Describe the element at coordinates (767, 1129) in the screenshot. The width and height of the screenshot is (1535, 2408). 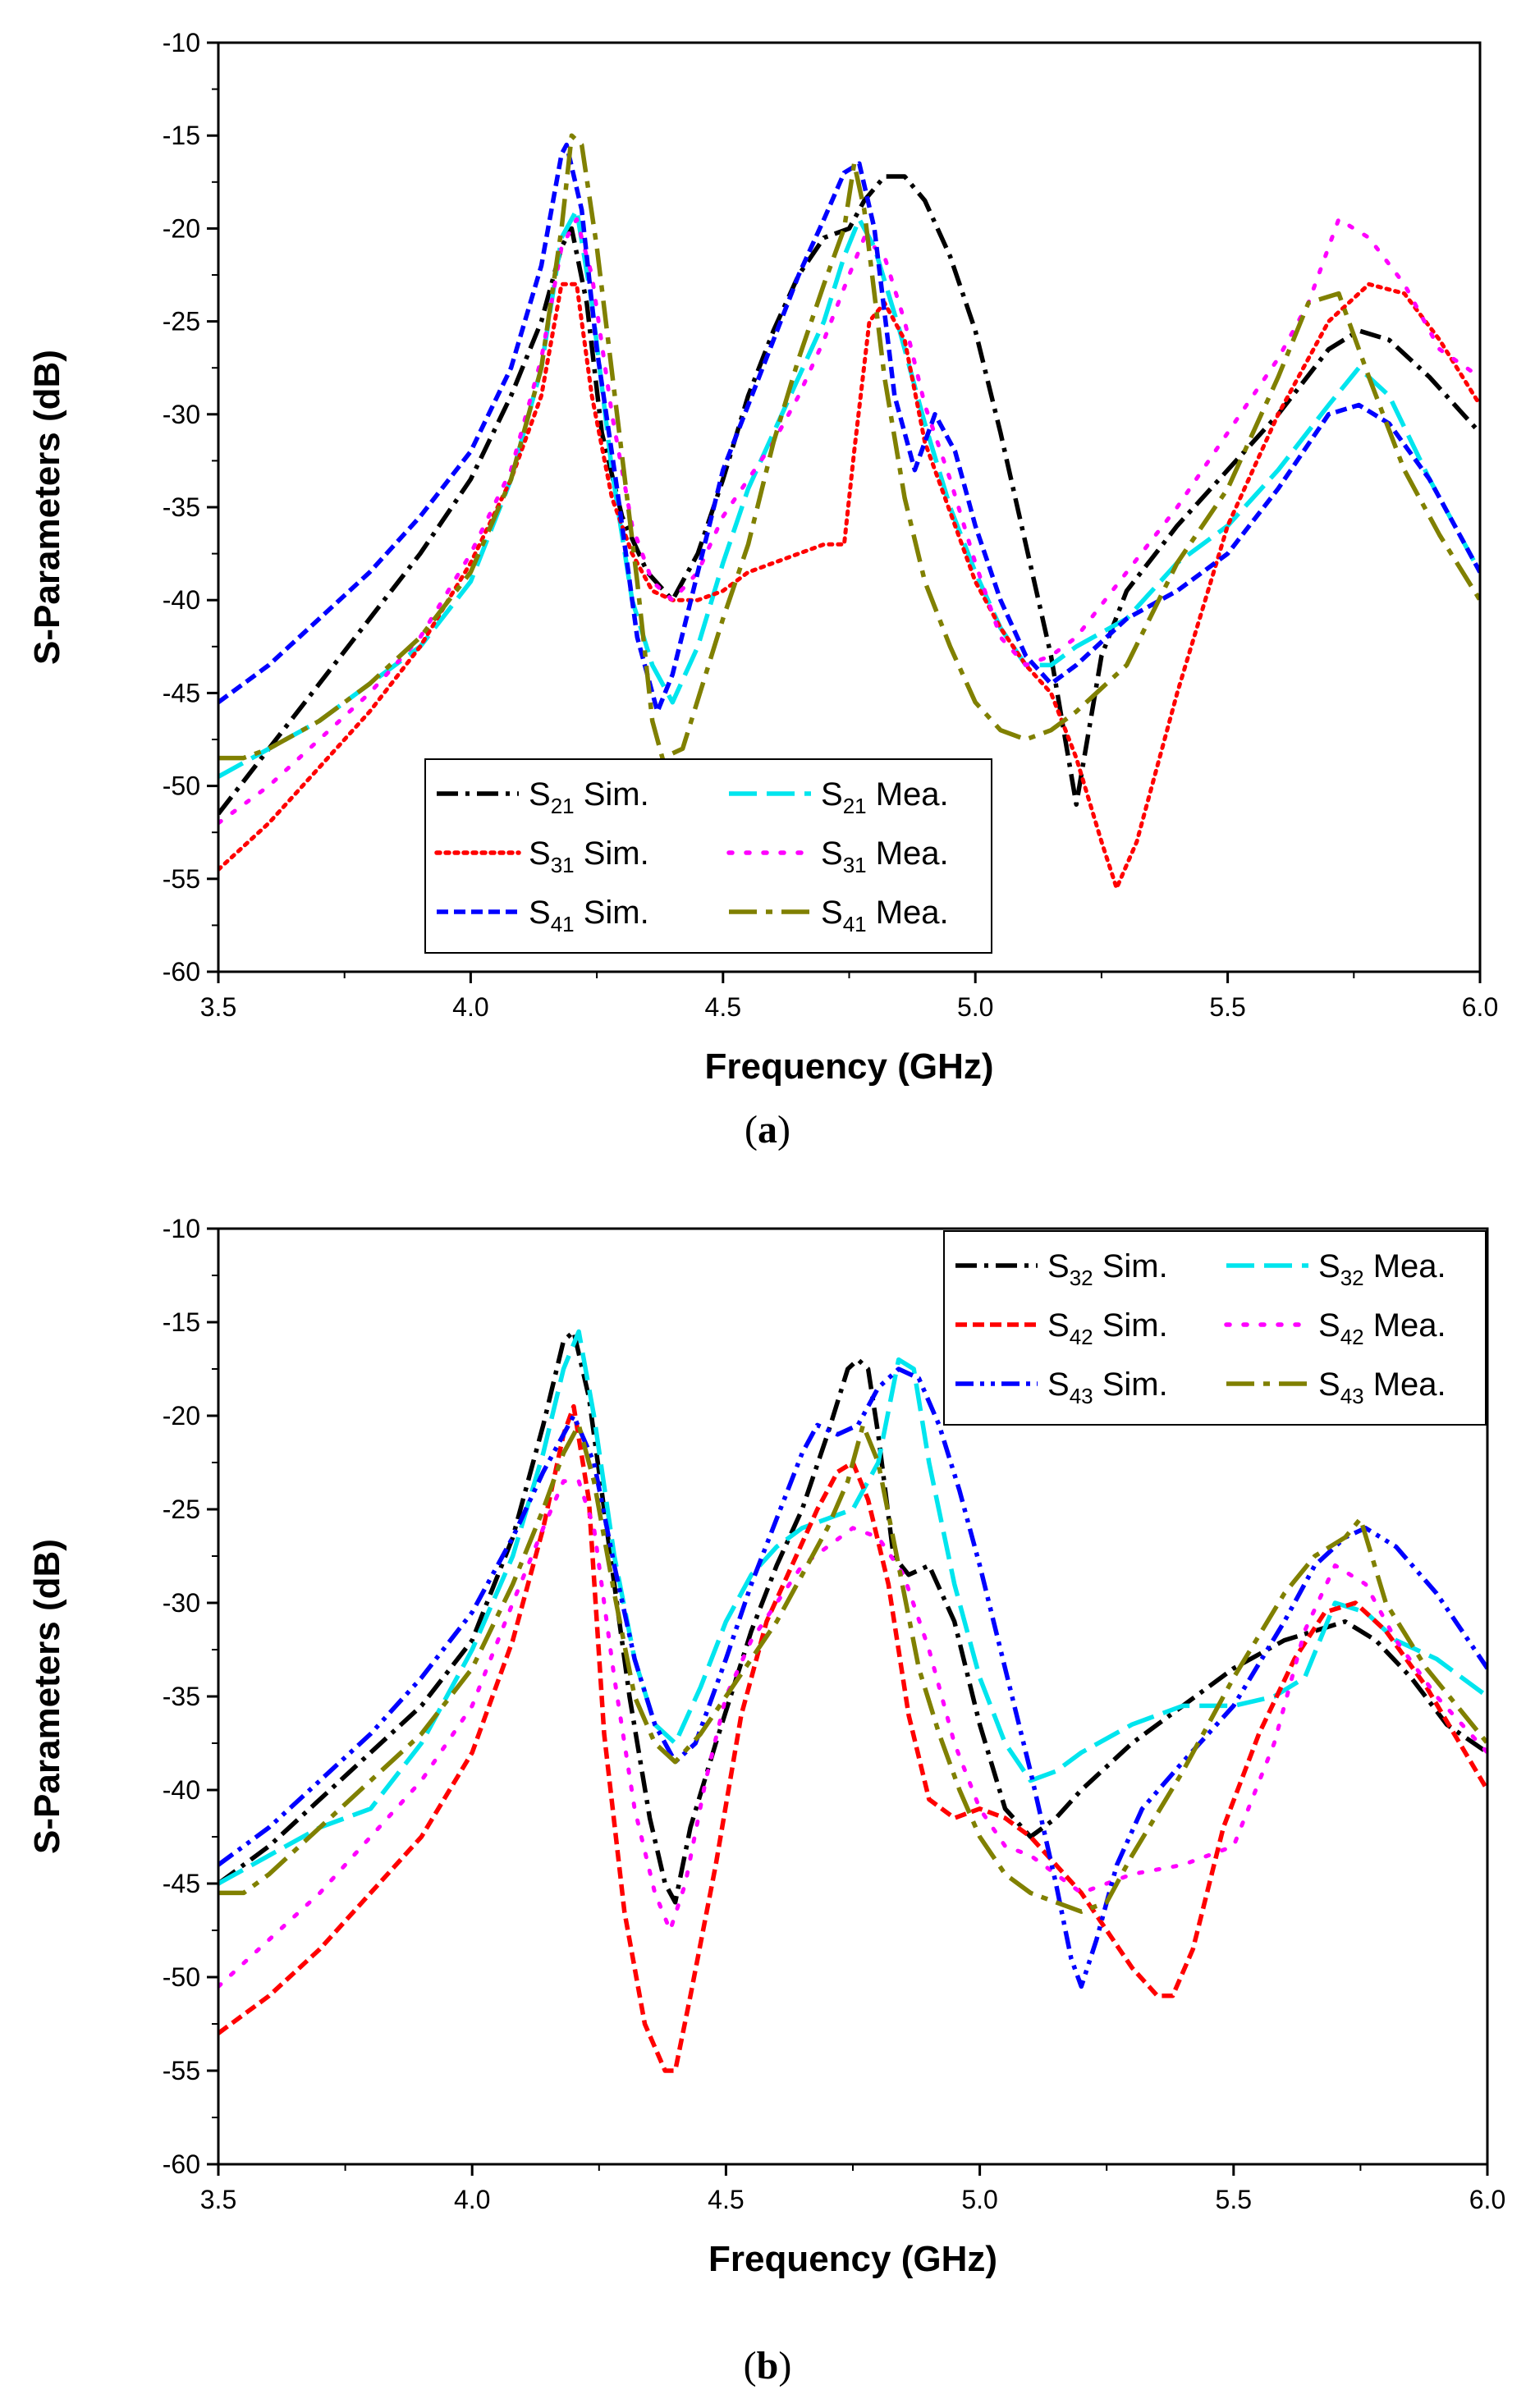
I see `panel-caption: (a)` at that location.